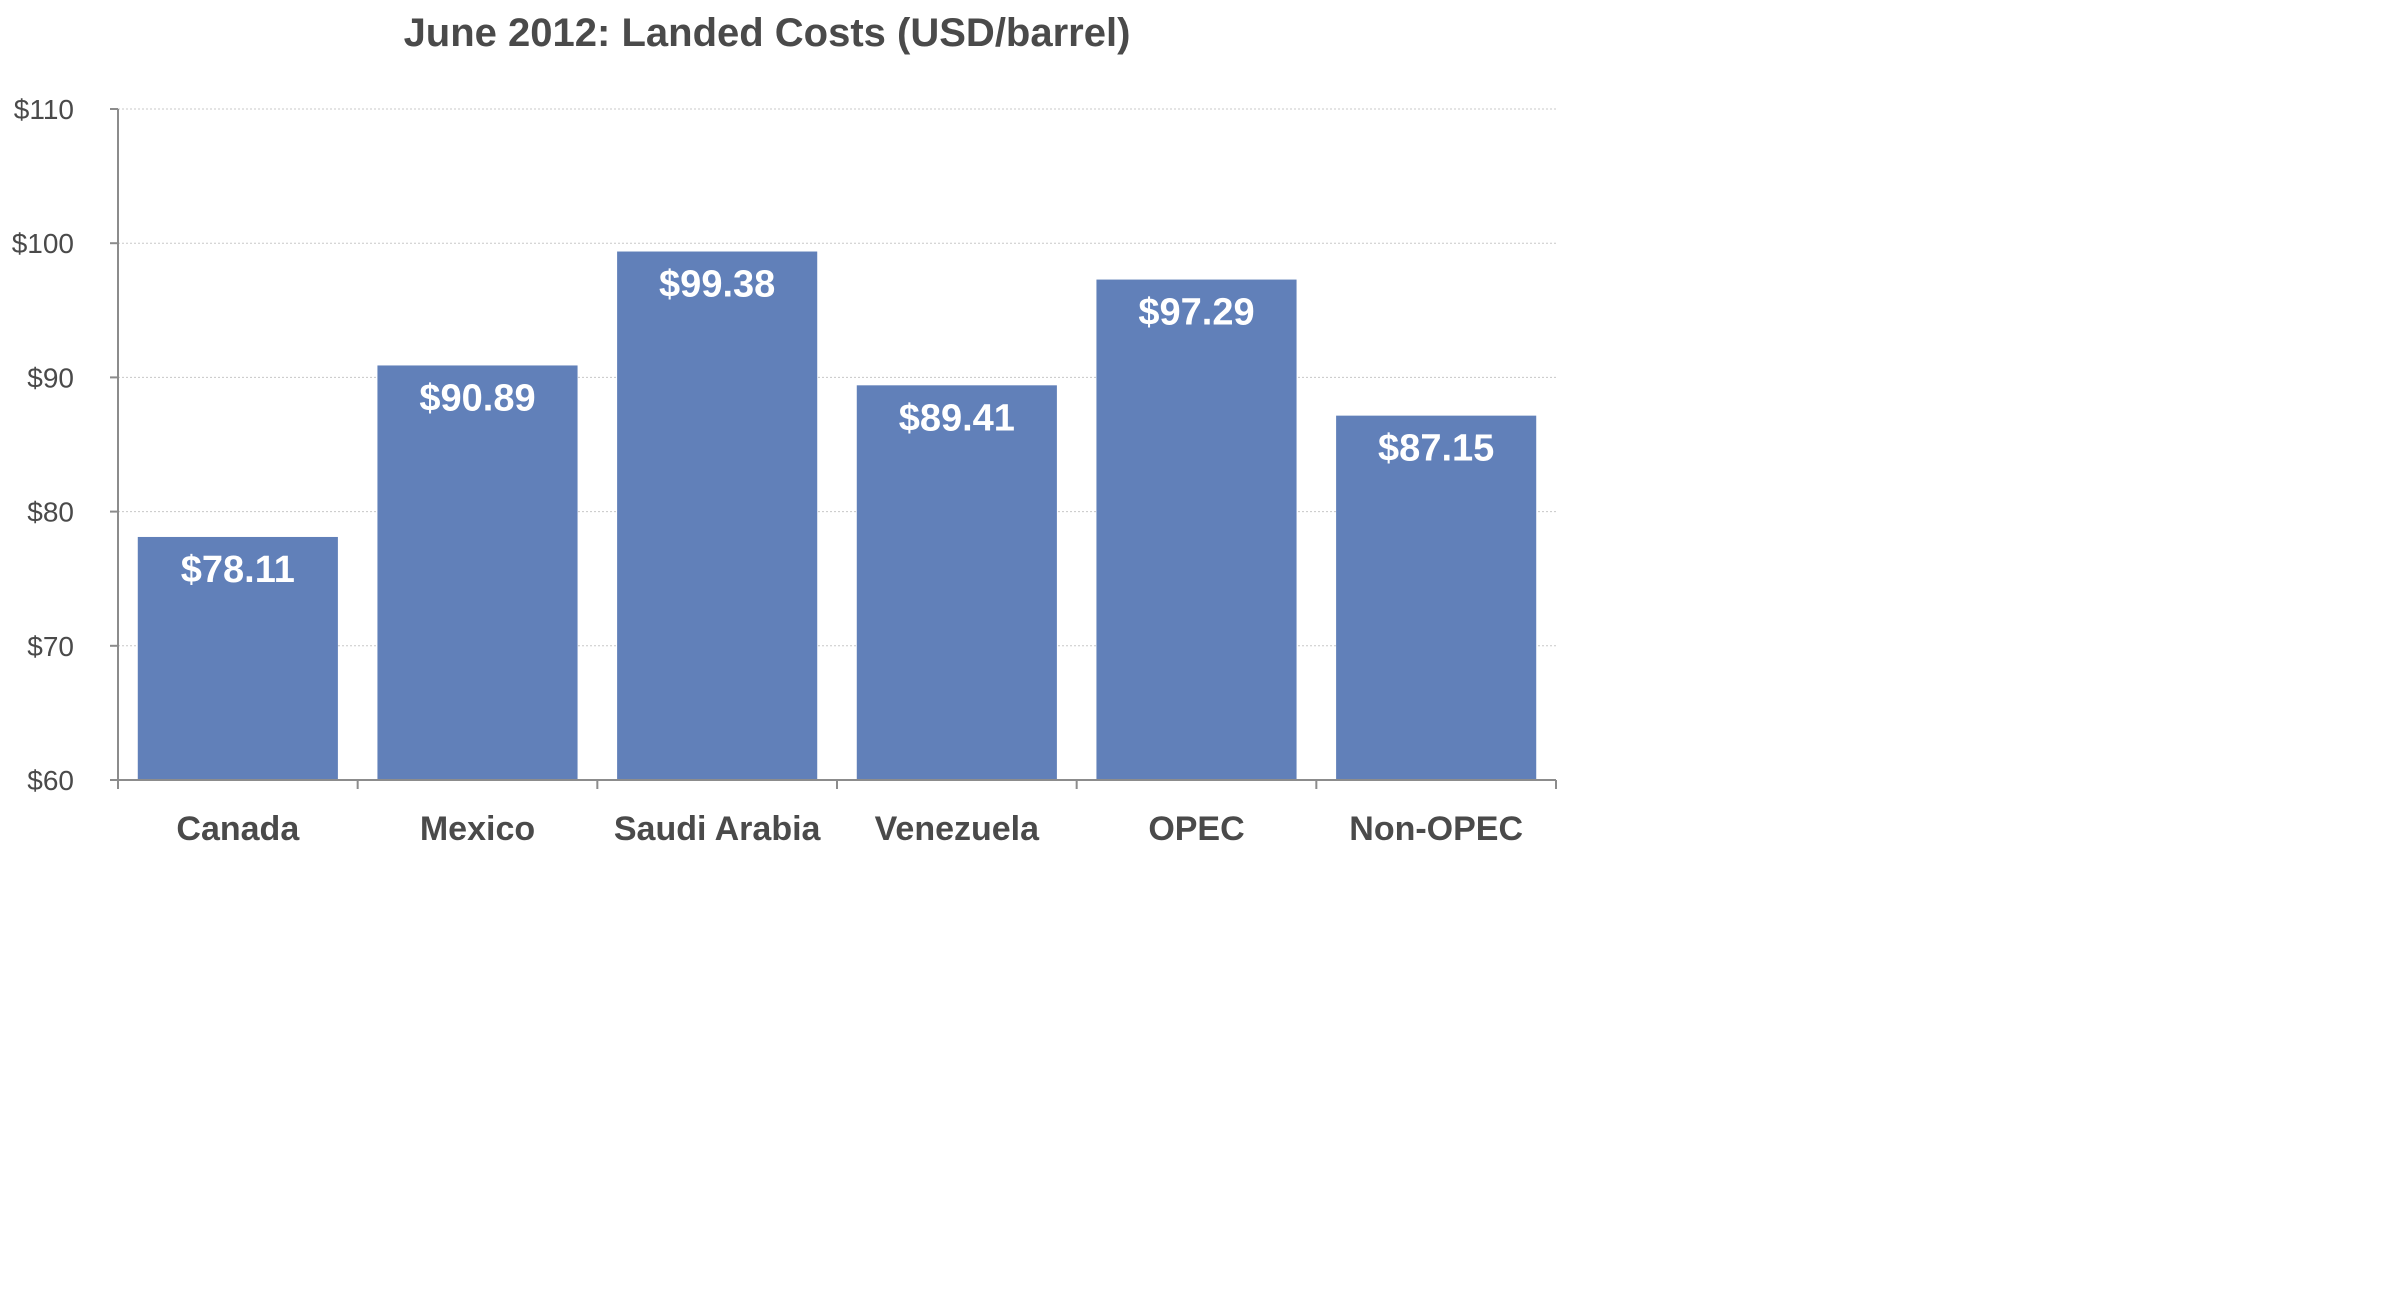 The width and height of the screenshot is (2398, 1308). What do you see at coordinates (1196, 313) in the screenshot?
I see `data-label: $97.29` at bounding box center [1196, 313].